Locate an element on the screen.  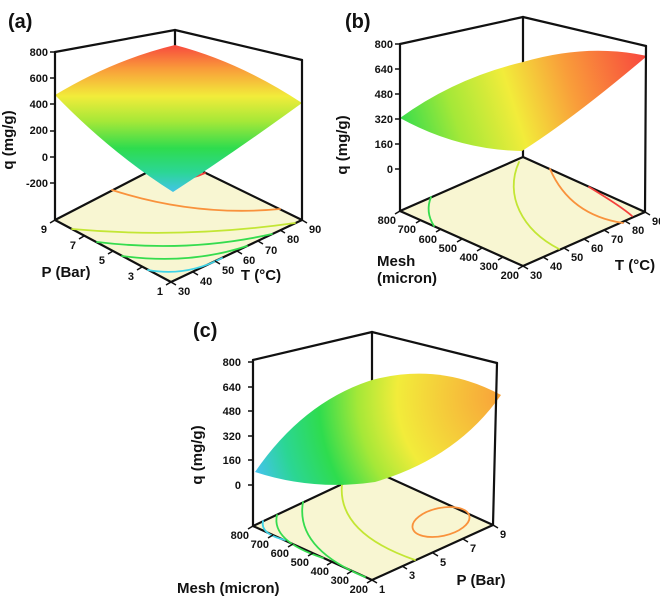
x-tick-label: 9 is located at coordinates (44, 230).